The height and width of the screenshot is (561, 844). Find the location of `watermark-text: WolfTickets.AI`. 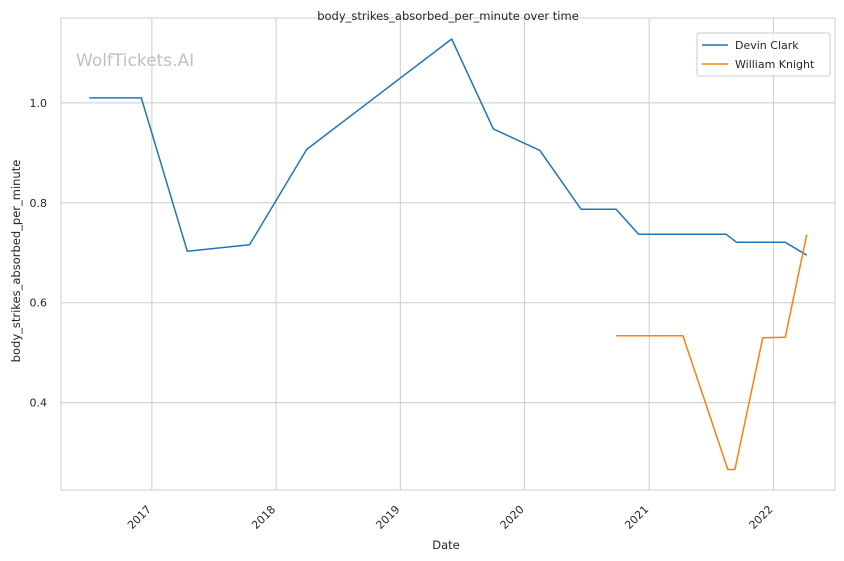

watermark-text: WolfTickets.AI is located at coordinates (135, 61).